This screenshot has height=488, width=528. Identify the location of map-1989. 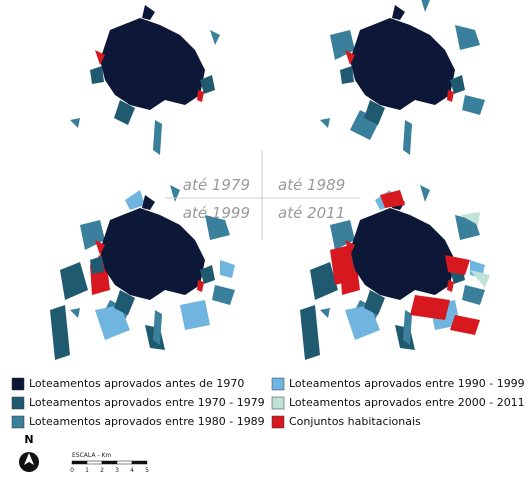
(402, 77).